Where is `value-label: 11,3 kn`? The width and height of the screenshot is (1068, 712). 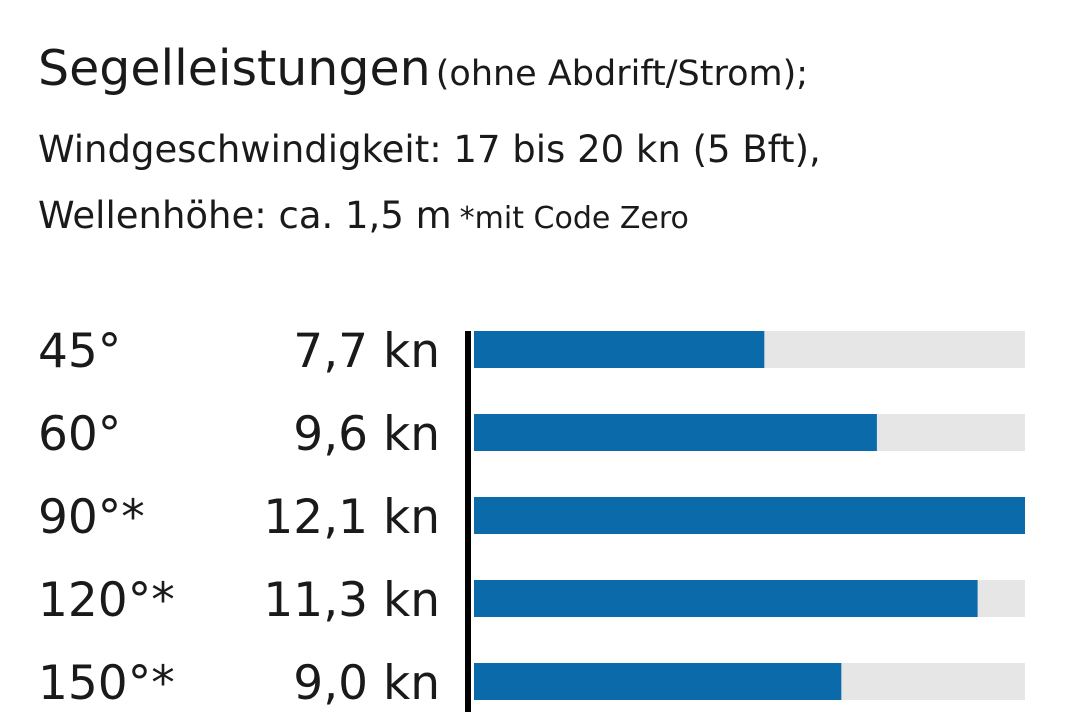 value-label: 11,3 kn is located at coordinates (351, 600).